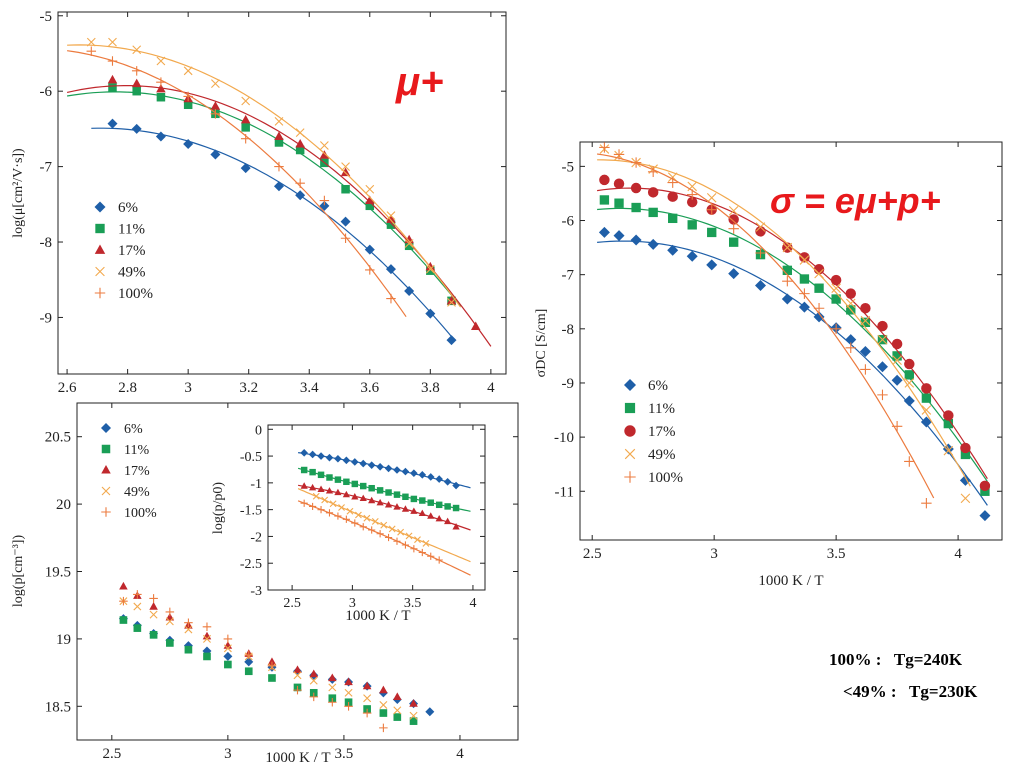 This screenshot has height=768, width=1024. What do you see at coordinates (568, 330) in the screenshot?
I see `y-tick-label: -8` at bounding box center [568, 330].